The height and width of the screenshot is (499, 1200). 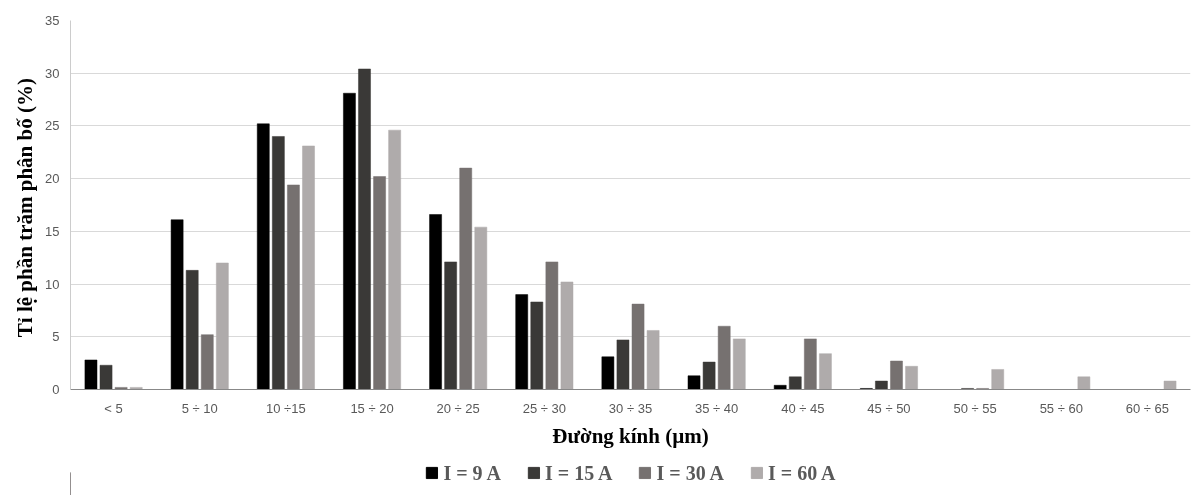 What do you see at coordinates (52, 126) in the screenshot?
I see `y-tick-label: 25` at bounding box center [52, 126].